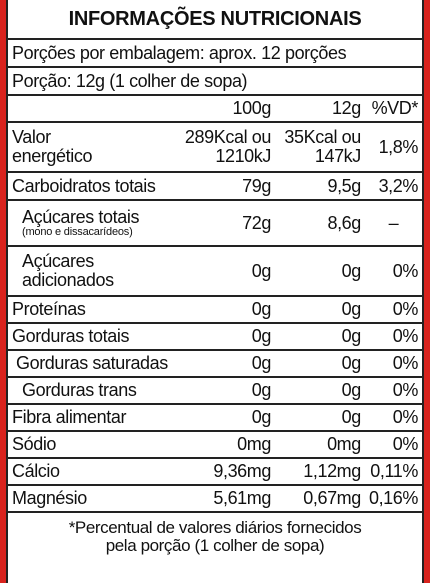 Image resolution: width=430 pixels, height=583 pixels. Describe the element at coordinates (393, 499) in the screenshot. I see `row-vd: 0,16%` at that location.